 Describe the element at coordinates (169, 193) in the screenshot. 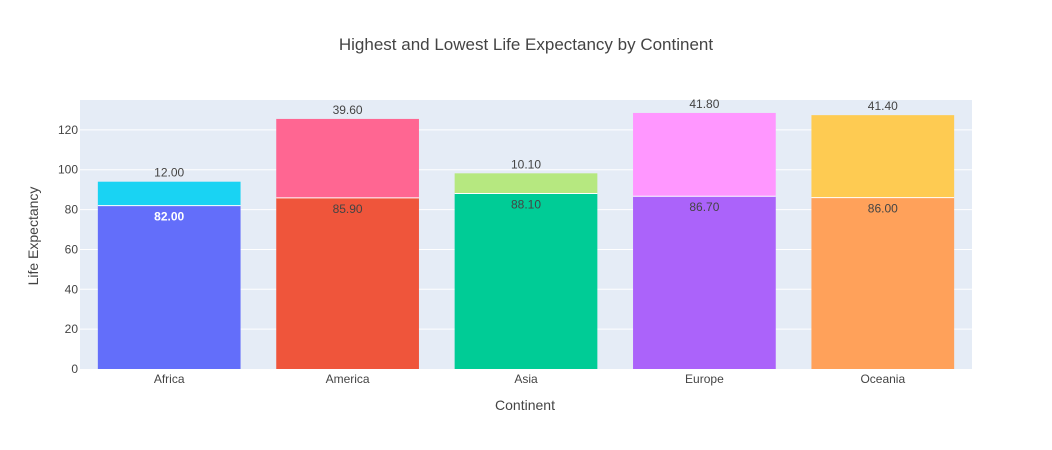

I see `bar-upper-africa` at that location.